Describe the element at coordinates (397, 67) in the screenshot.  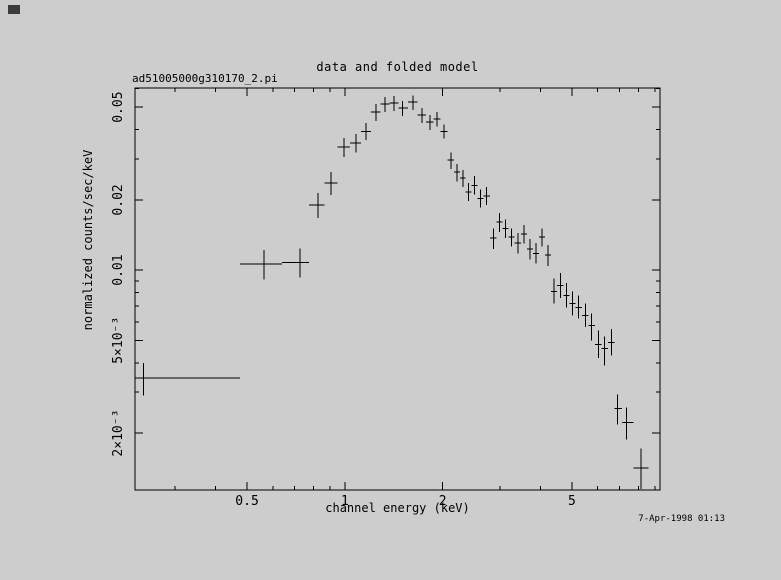
I see `plot-title: data and folded model` at that location.